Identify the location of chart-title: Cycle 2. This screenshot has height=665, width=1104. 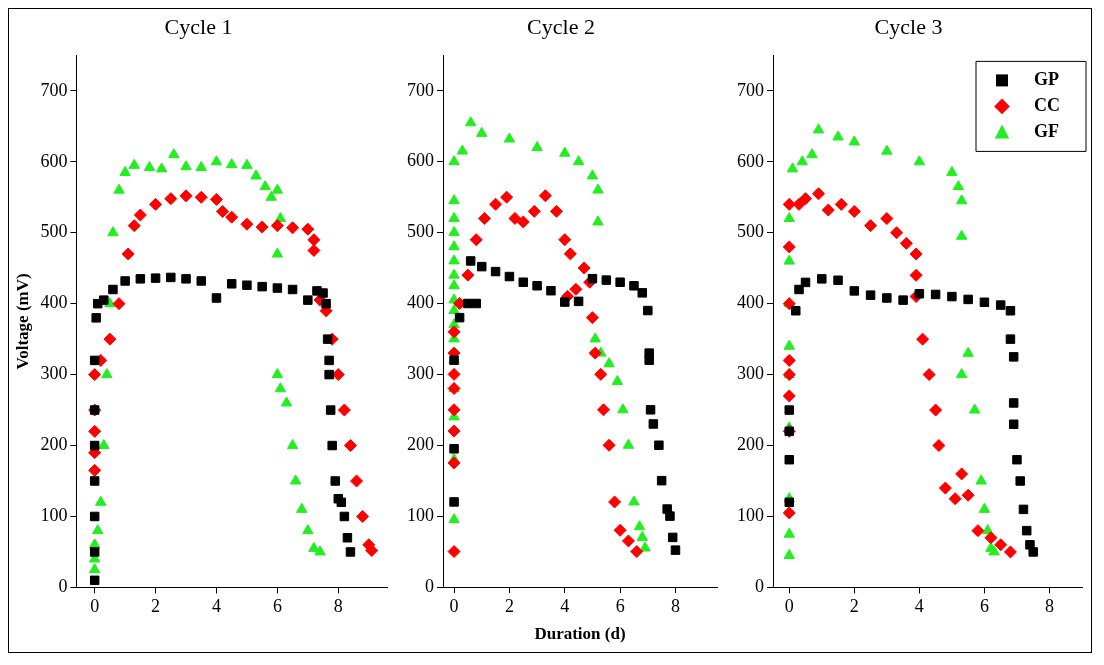
(561, 26).